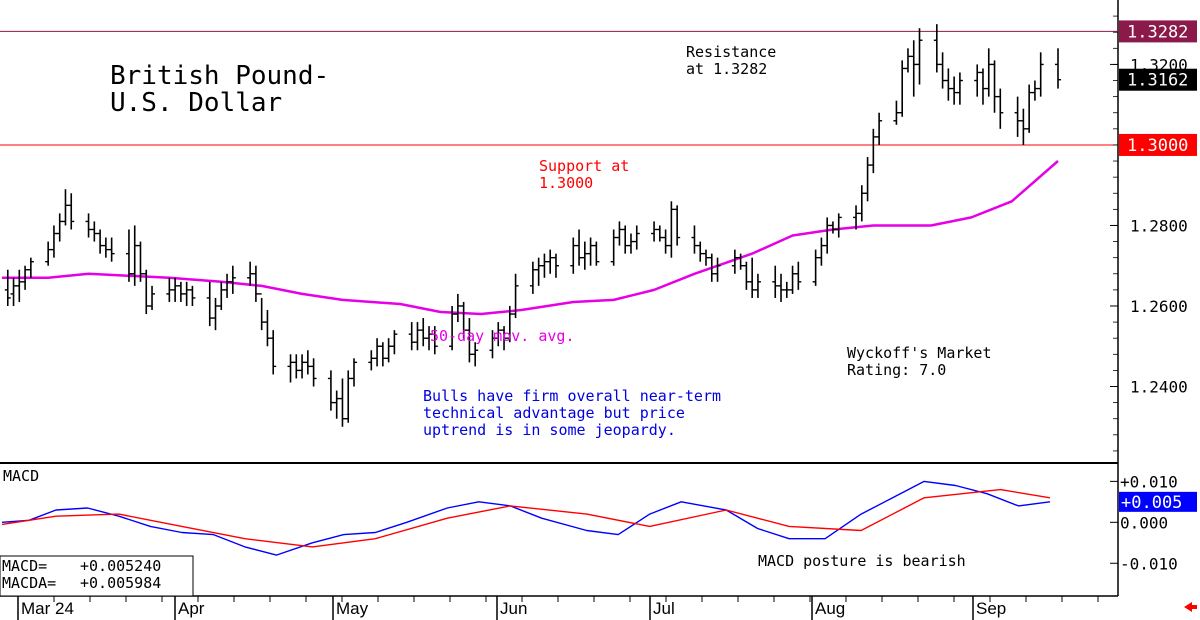 The height and width of the screenshot is (620, 1200). Describe the element at coordinates (352, 608) in the screenshot. I see `date-tick-label: May` at that location.